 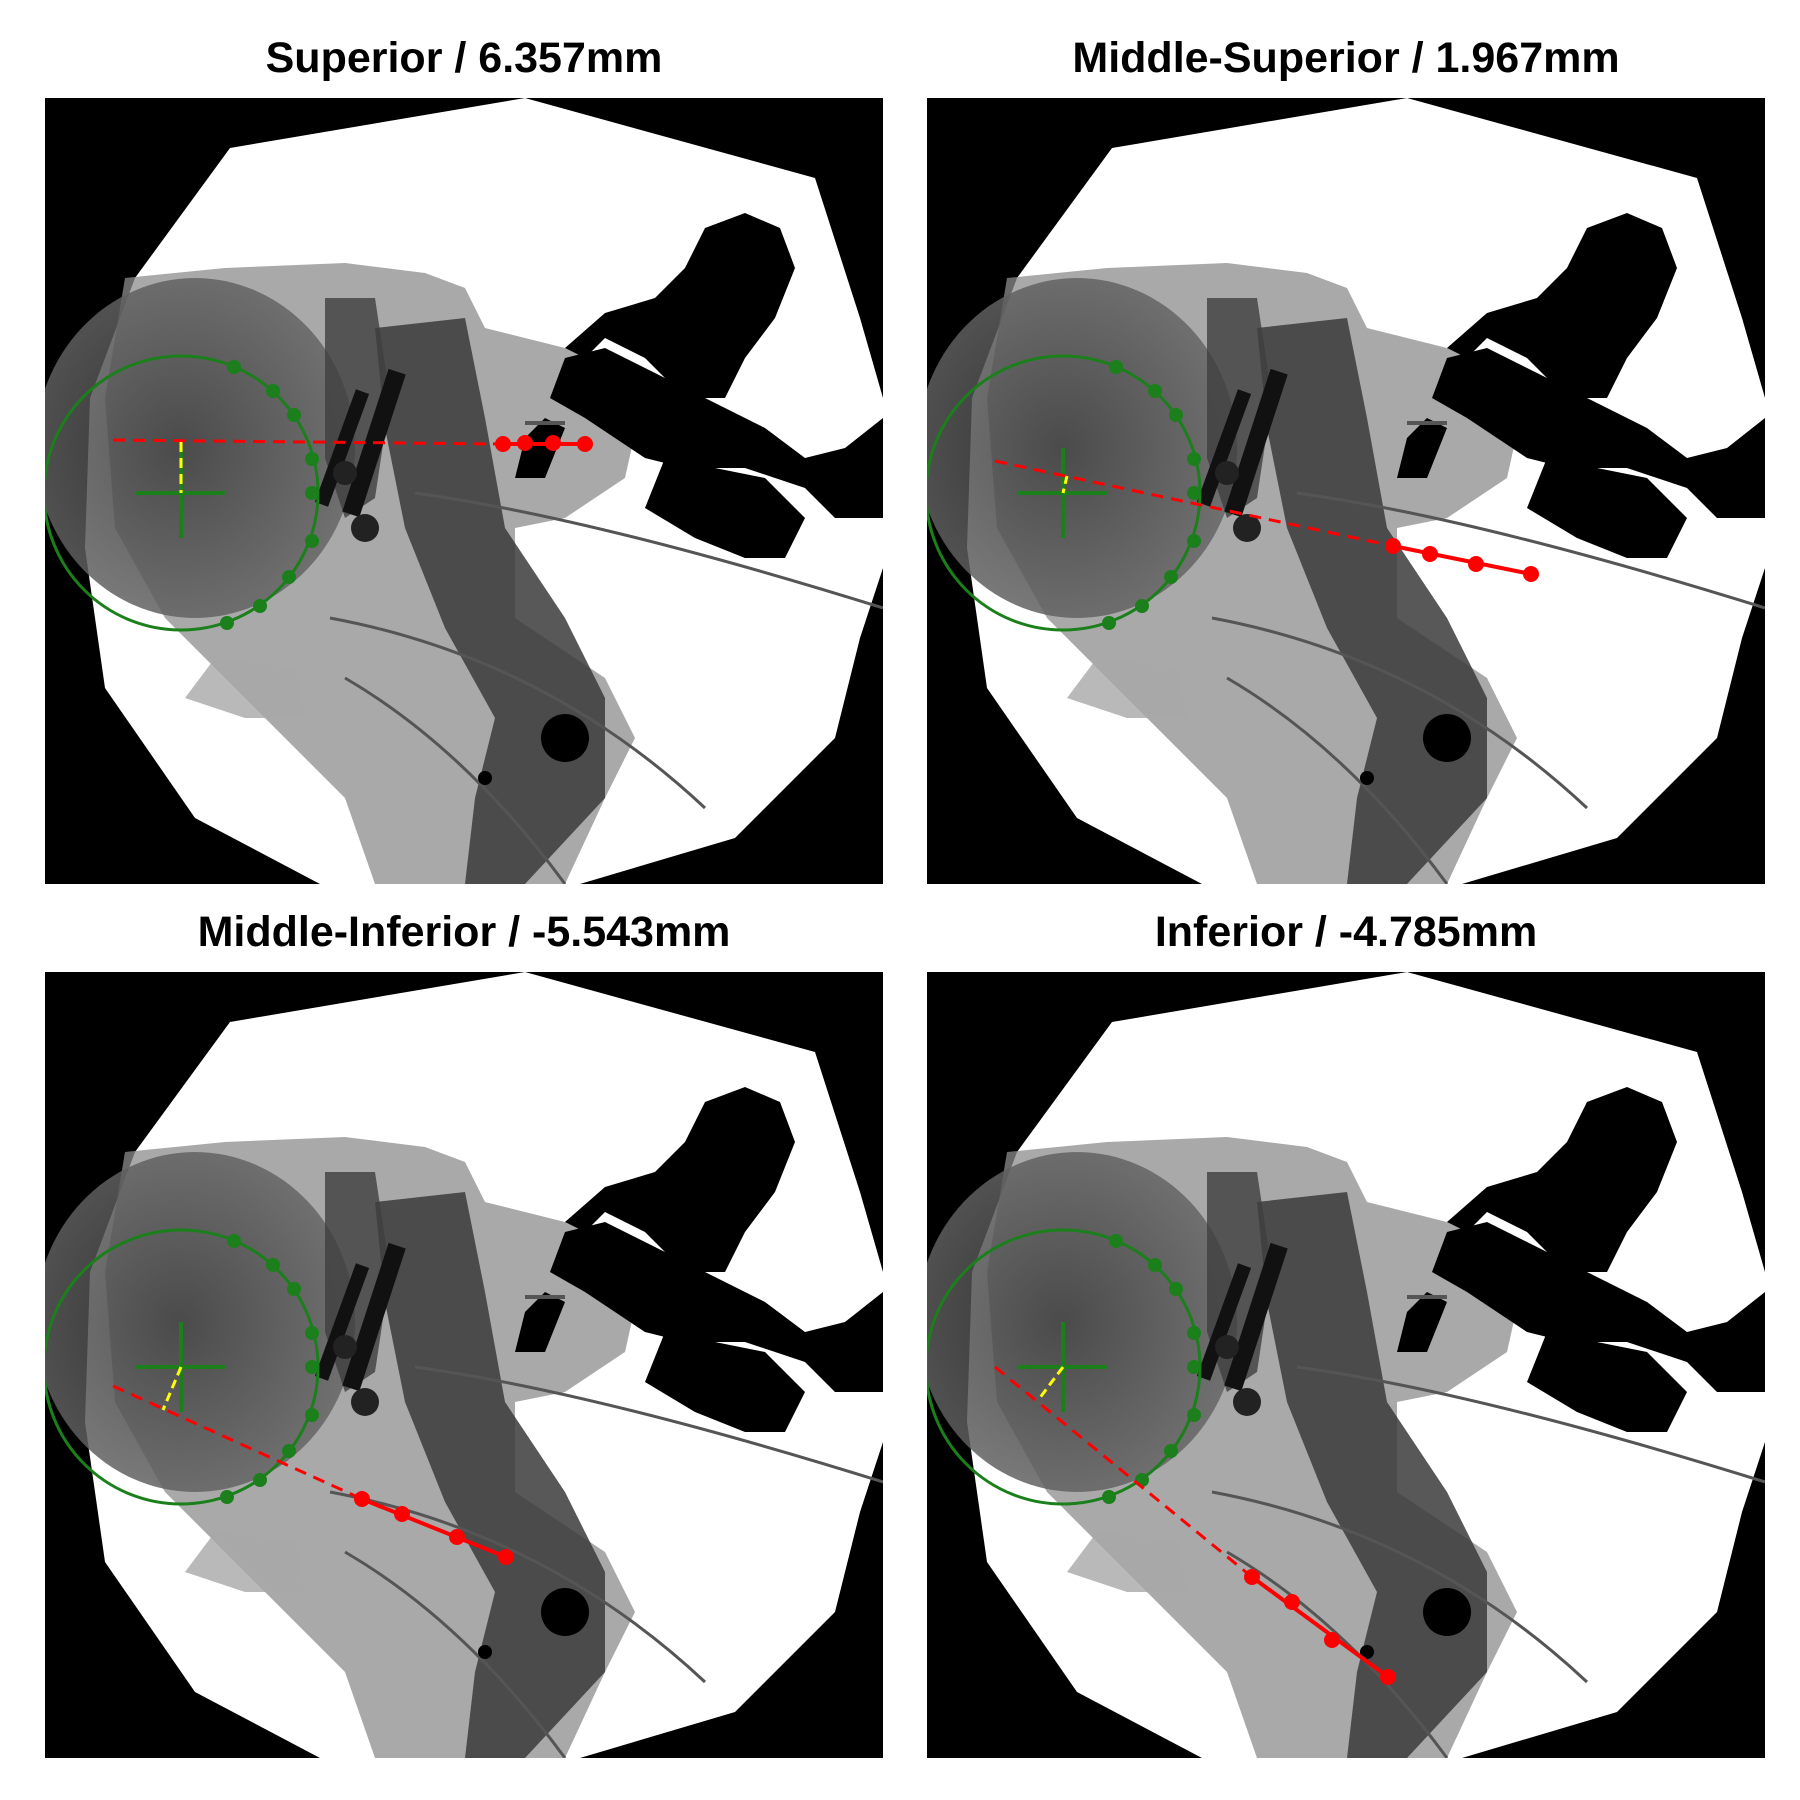 What do you see at coordinates (464, 932) in the screenshot?
I see `panel-title: Middle-Inferior / -5.543mm` at bounding box center [464, 932].